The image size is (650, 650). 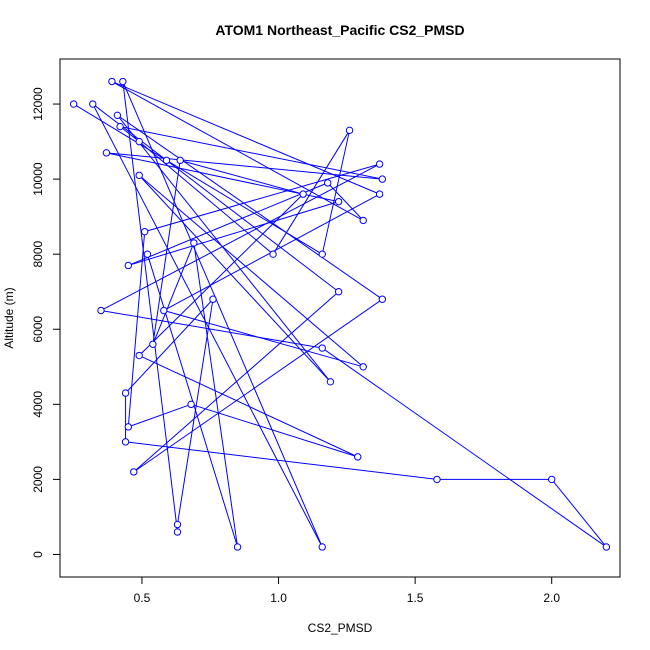 I want to click on y-tick-label: 6000, so click(x=38, y=329).